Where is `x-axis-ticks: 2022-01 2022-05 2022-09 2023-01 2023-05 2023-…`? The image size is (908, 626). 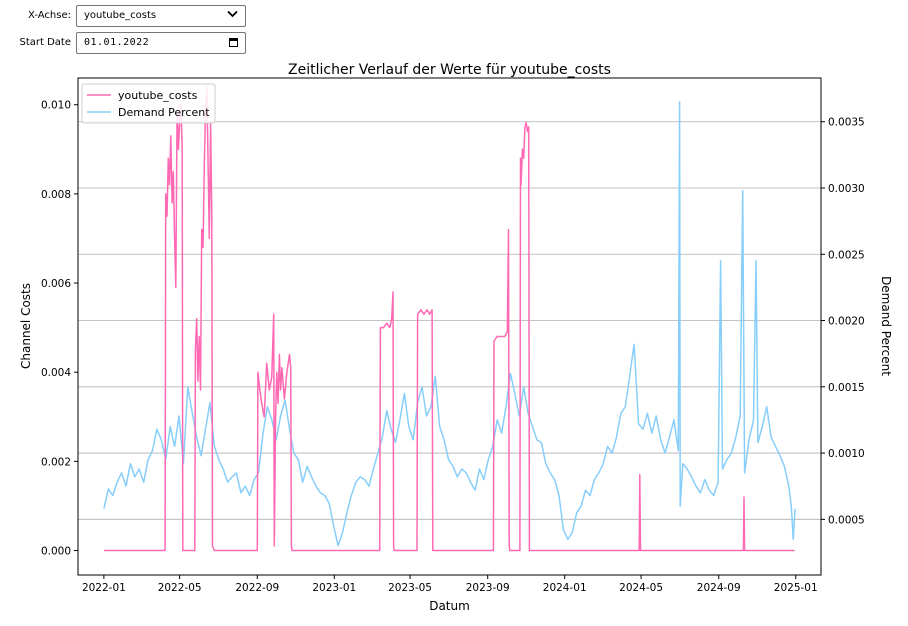
x-axis-ticks: 2022-01 2022-05 2022-09 2023-01 2023-05 2023-… is located at coordinates (450, 584).